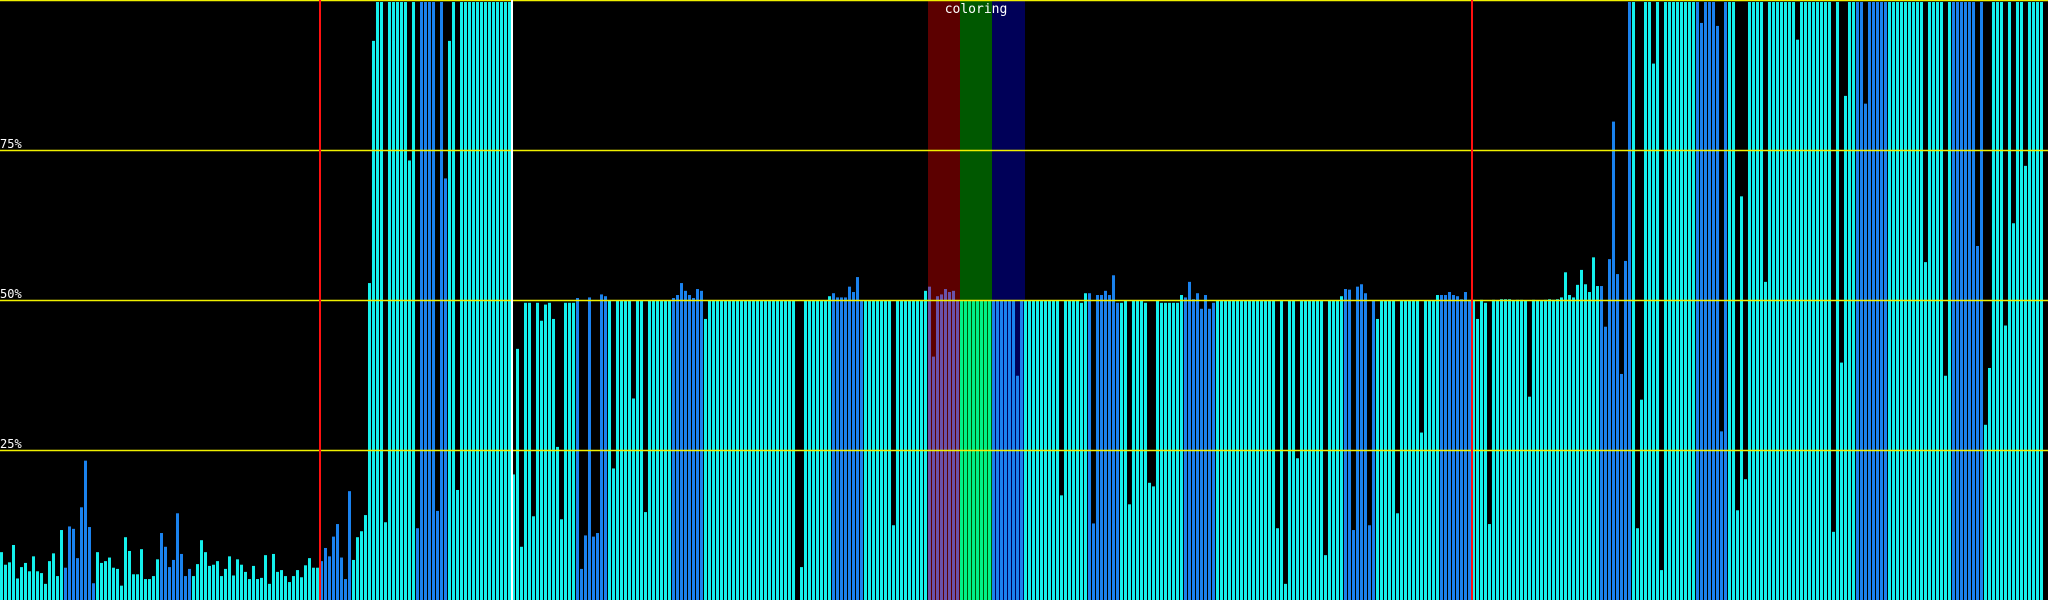  I want to click on marker-line, so click(320, 300).